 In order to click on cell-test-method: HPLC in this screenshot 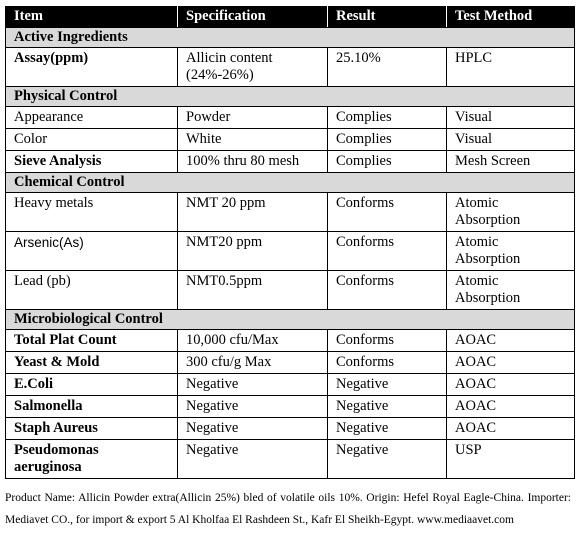, I will do `click(510, 67)`.